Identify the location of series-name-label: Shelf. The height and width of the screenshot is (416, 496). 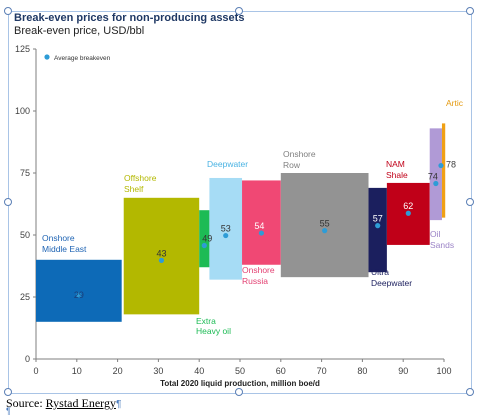
(134, 189).